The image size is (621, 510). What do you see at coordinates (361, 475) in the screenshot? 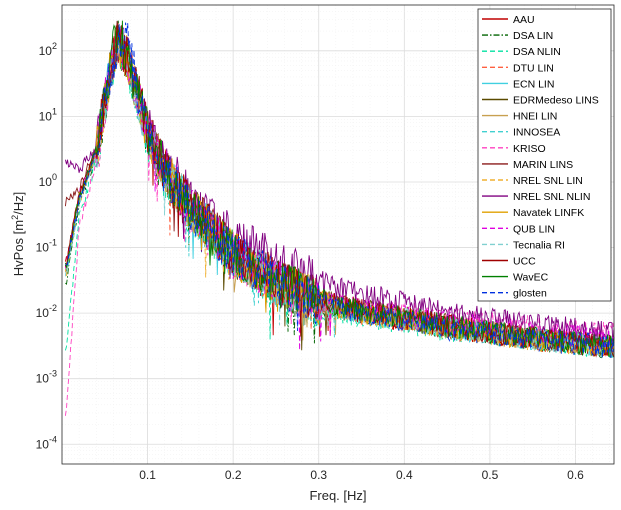
I see `x-tick-labels: 0.1 0.2 0.3 0.4 0.5 0.6` at bounding box center [361, 475].